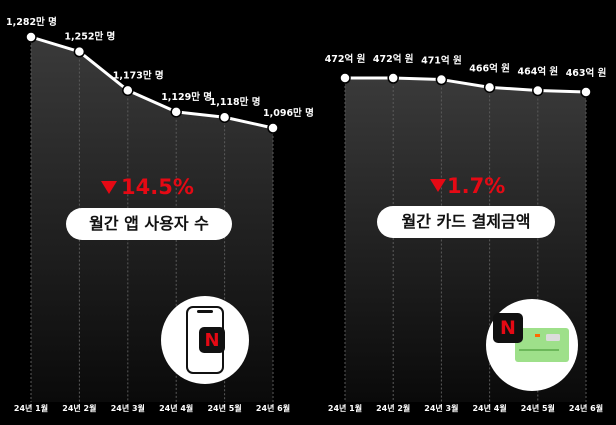  What do you see at coordinates (476, 186) in the screenshot?
I see `change-percent: 1.7%` at bounding box center [476, 186].